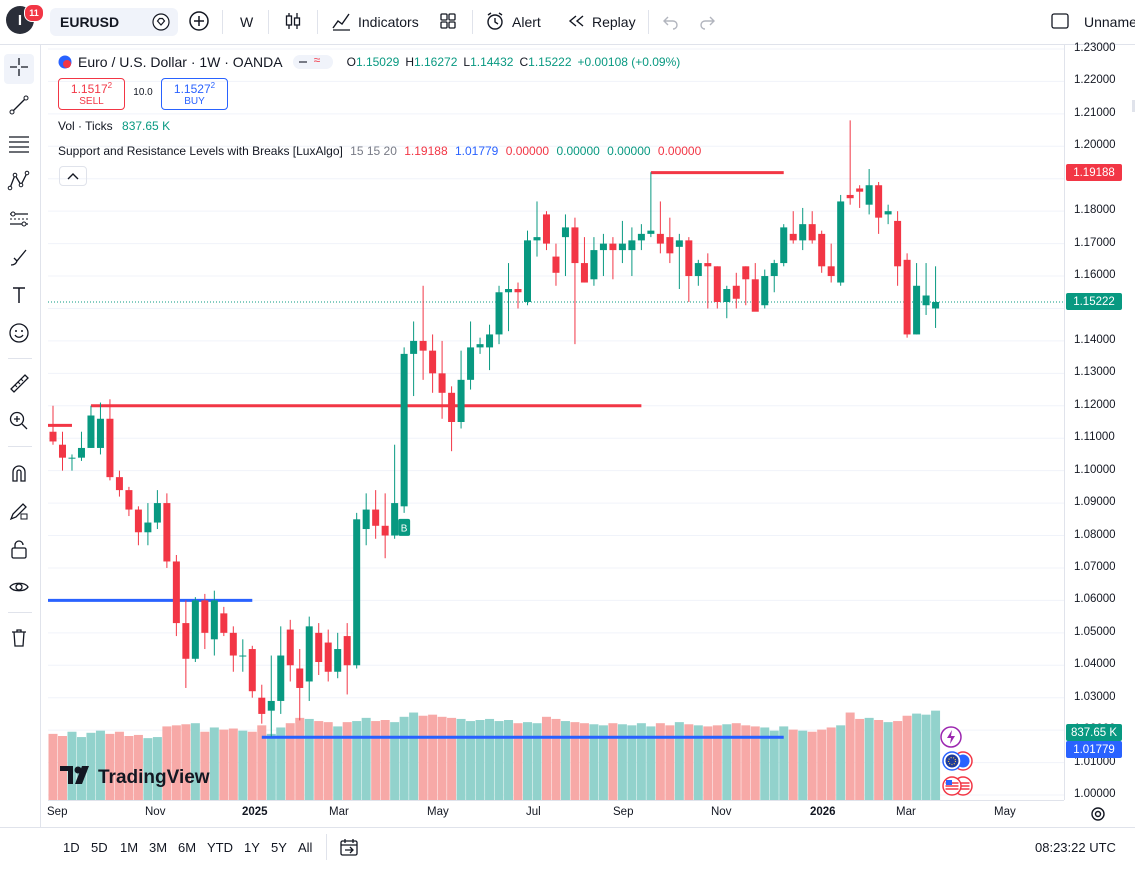 The image size is (1135, 869). Describe the element at coordinates (670, 22) in the screenshot. I see `undo-button` at that location.